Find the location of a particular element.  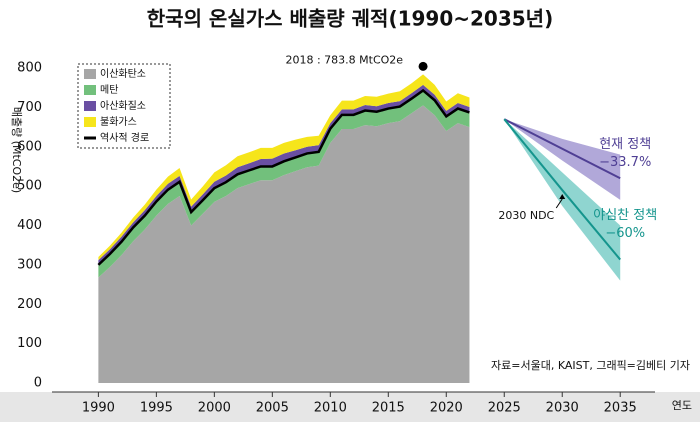

peak-dot is located at coordinates (423, 66).